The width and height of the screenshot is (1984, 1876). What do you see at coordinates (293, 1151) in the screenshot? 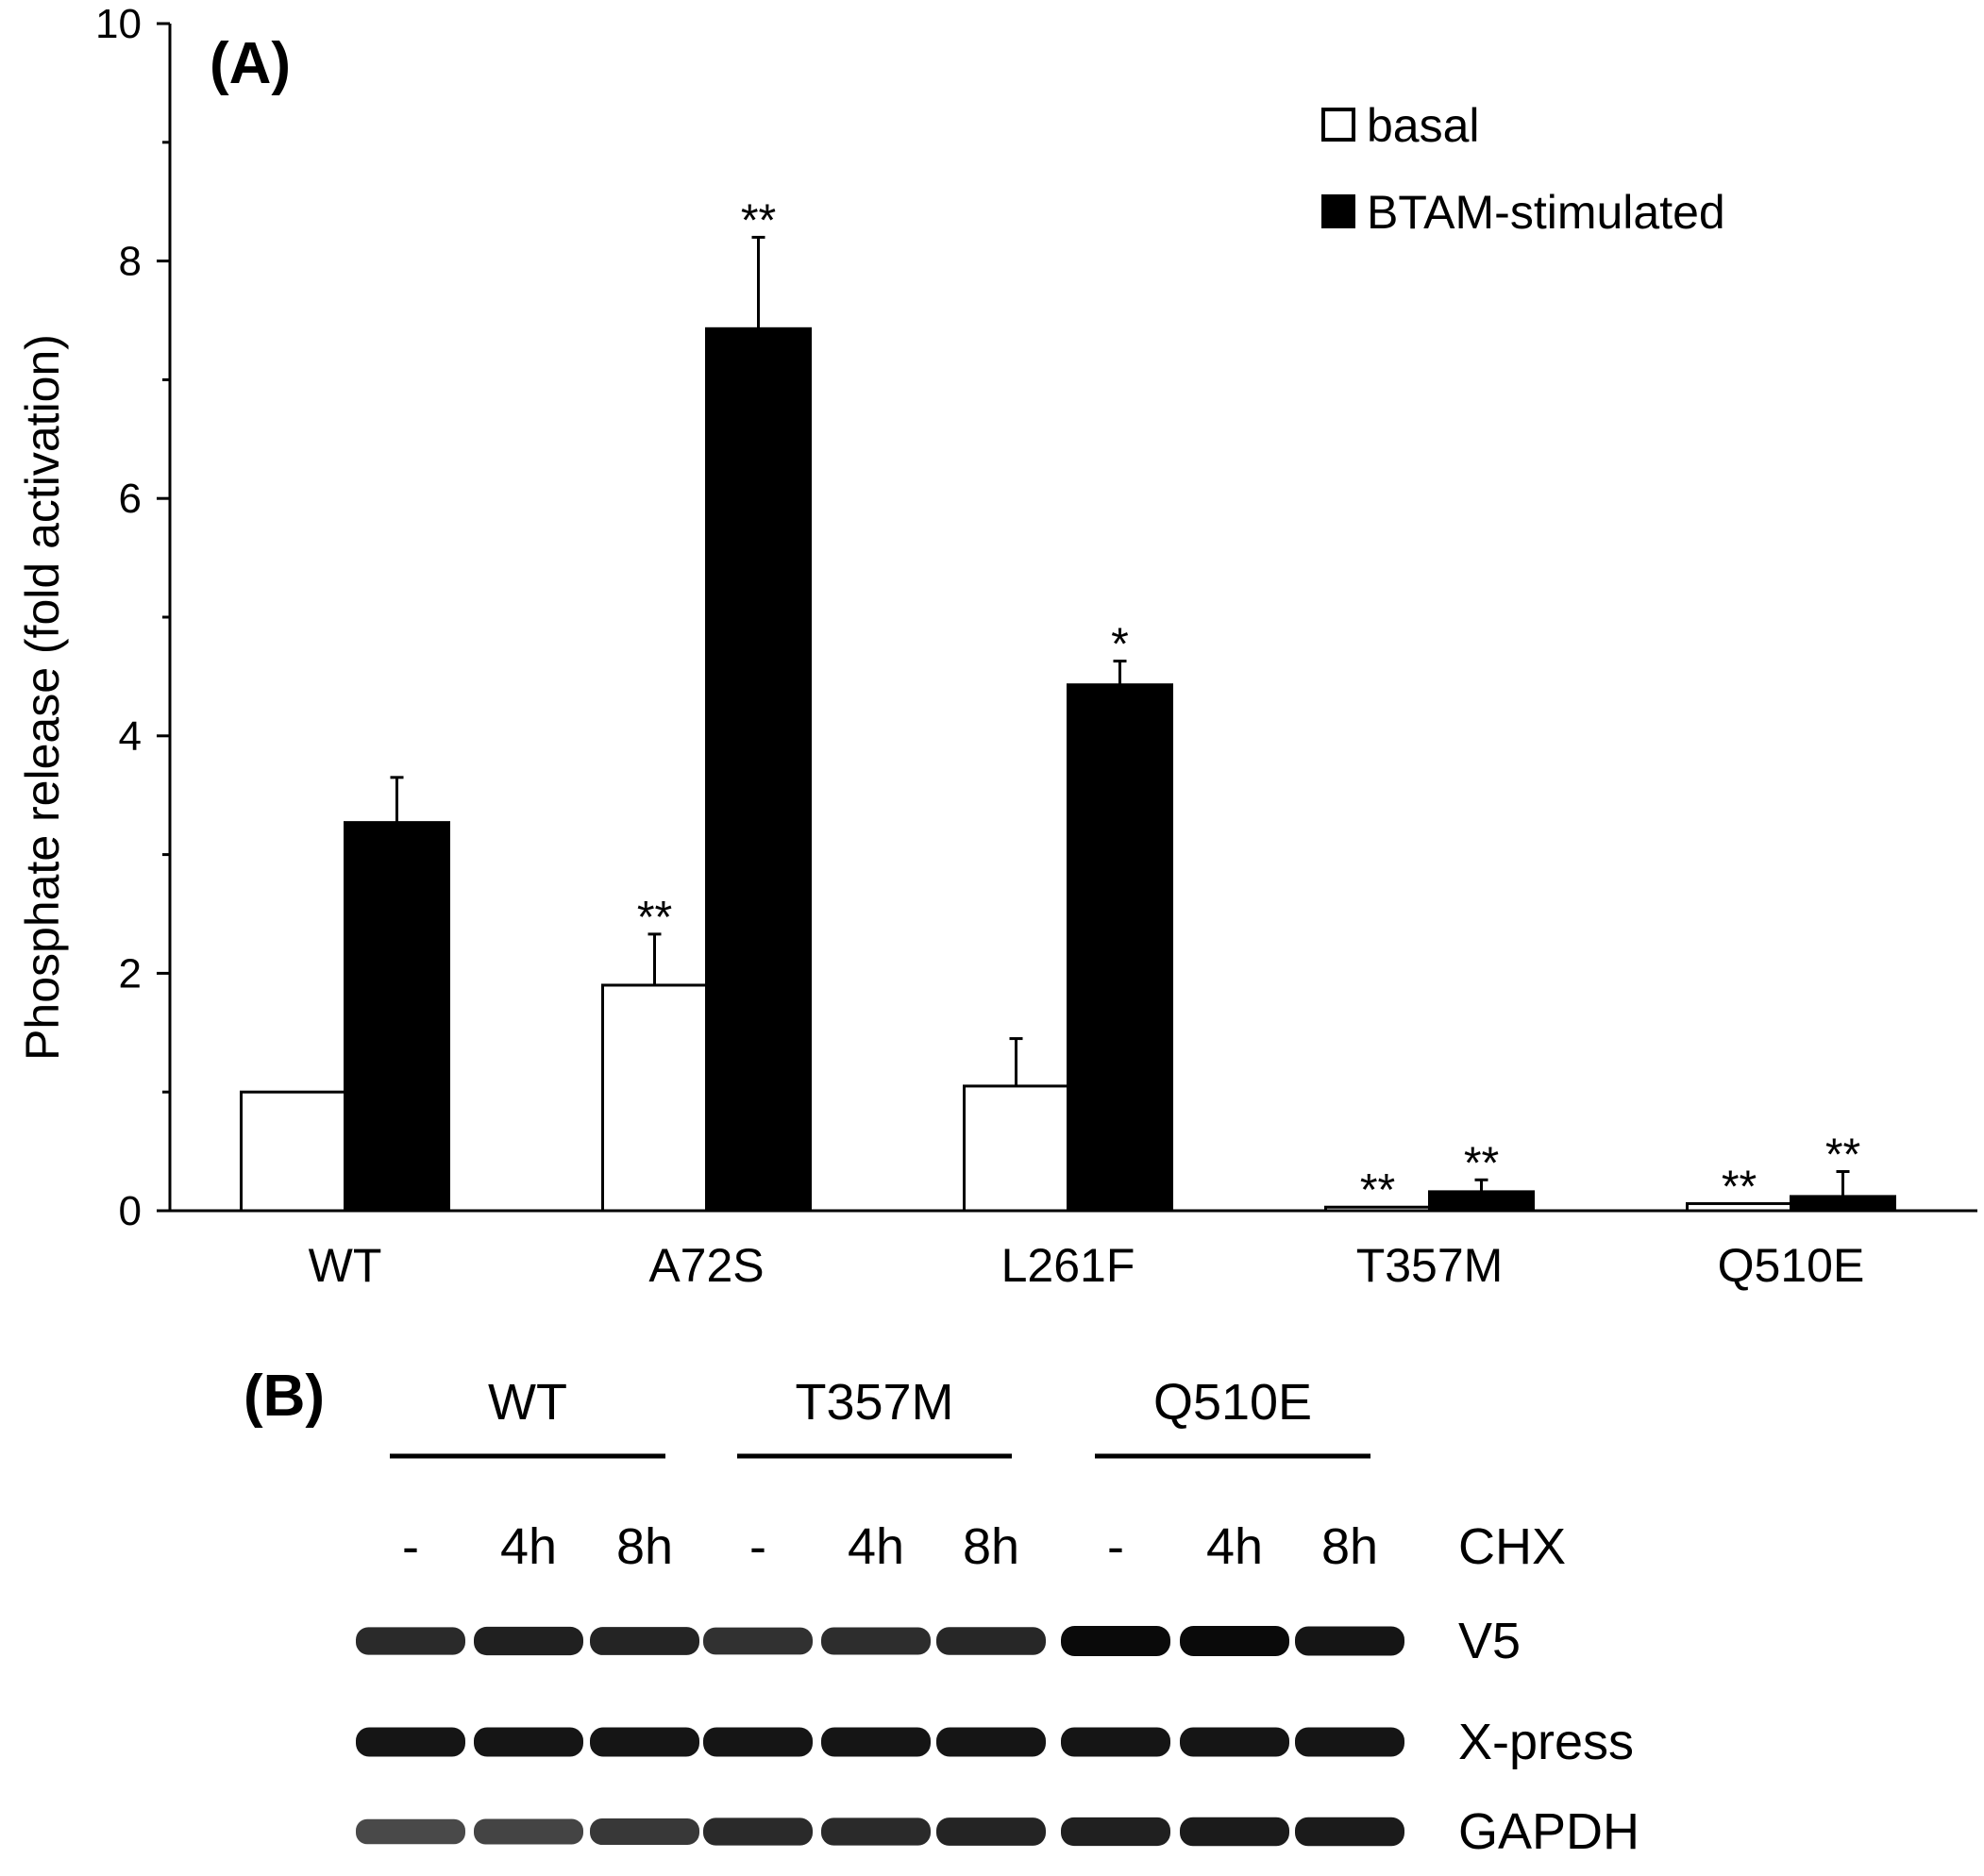
I see `bar-basal-wt` at bounding box center [293, 1151].